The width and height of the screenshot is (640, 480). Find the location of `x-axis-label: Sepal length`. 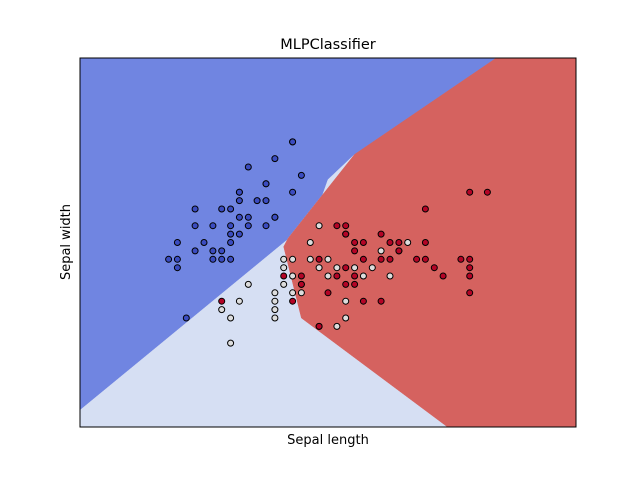

x-axis-label: Sepal length is located at coordinates (328, 440).